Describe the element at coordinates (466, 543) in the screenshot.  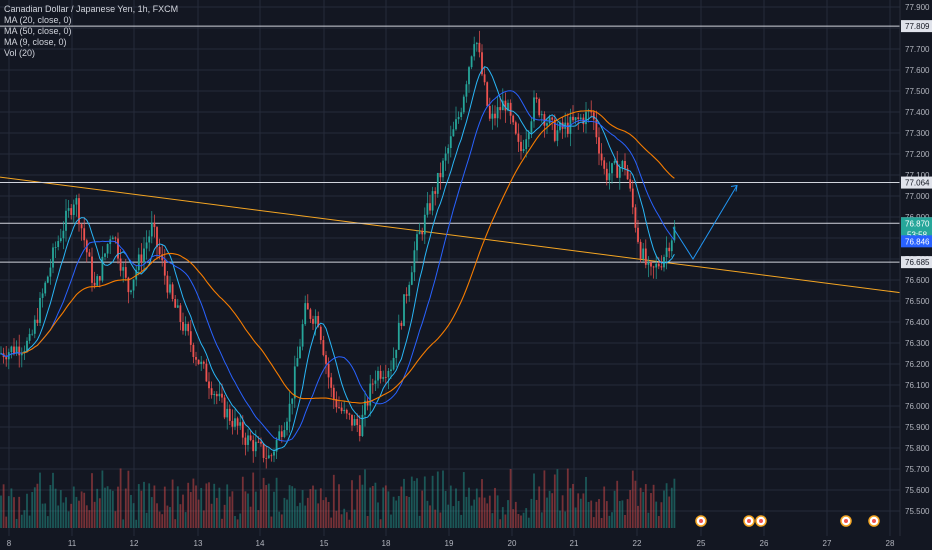
I see `time-axis` at that location.